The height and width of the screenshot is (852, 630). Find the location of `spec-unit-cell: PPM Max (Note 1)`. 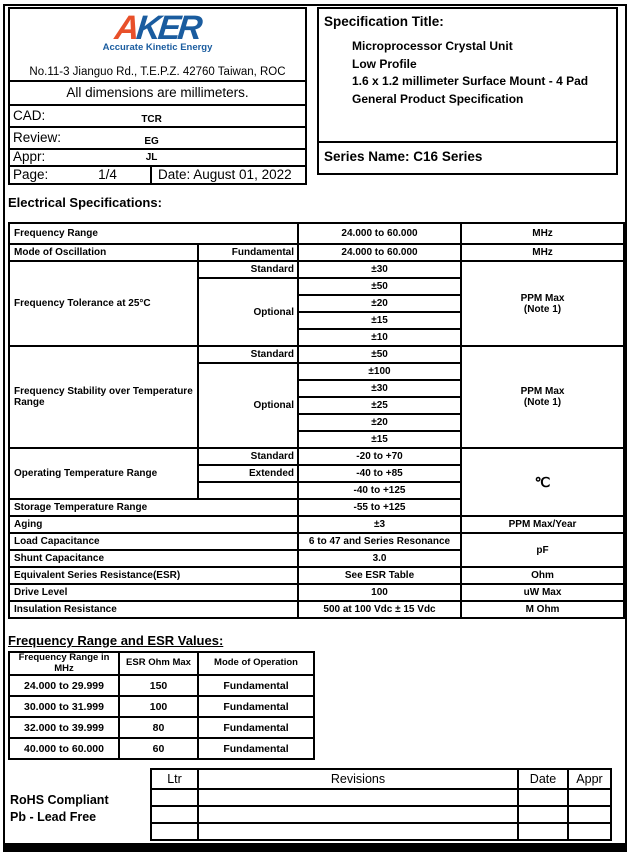

spec-unit-cell: PPM Max (Note 1) is located at coordinates (543, 303).